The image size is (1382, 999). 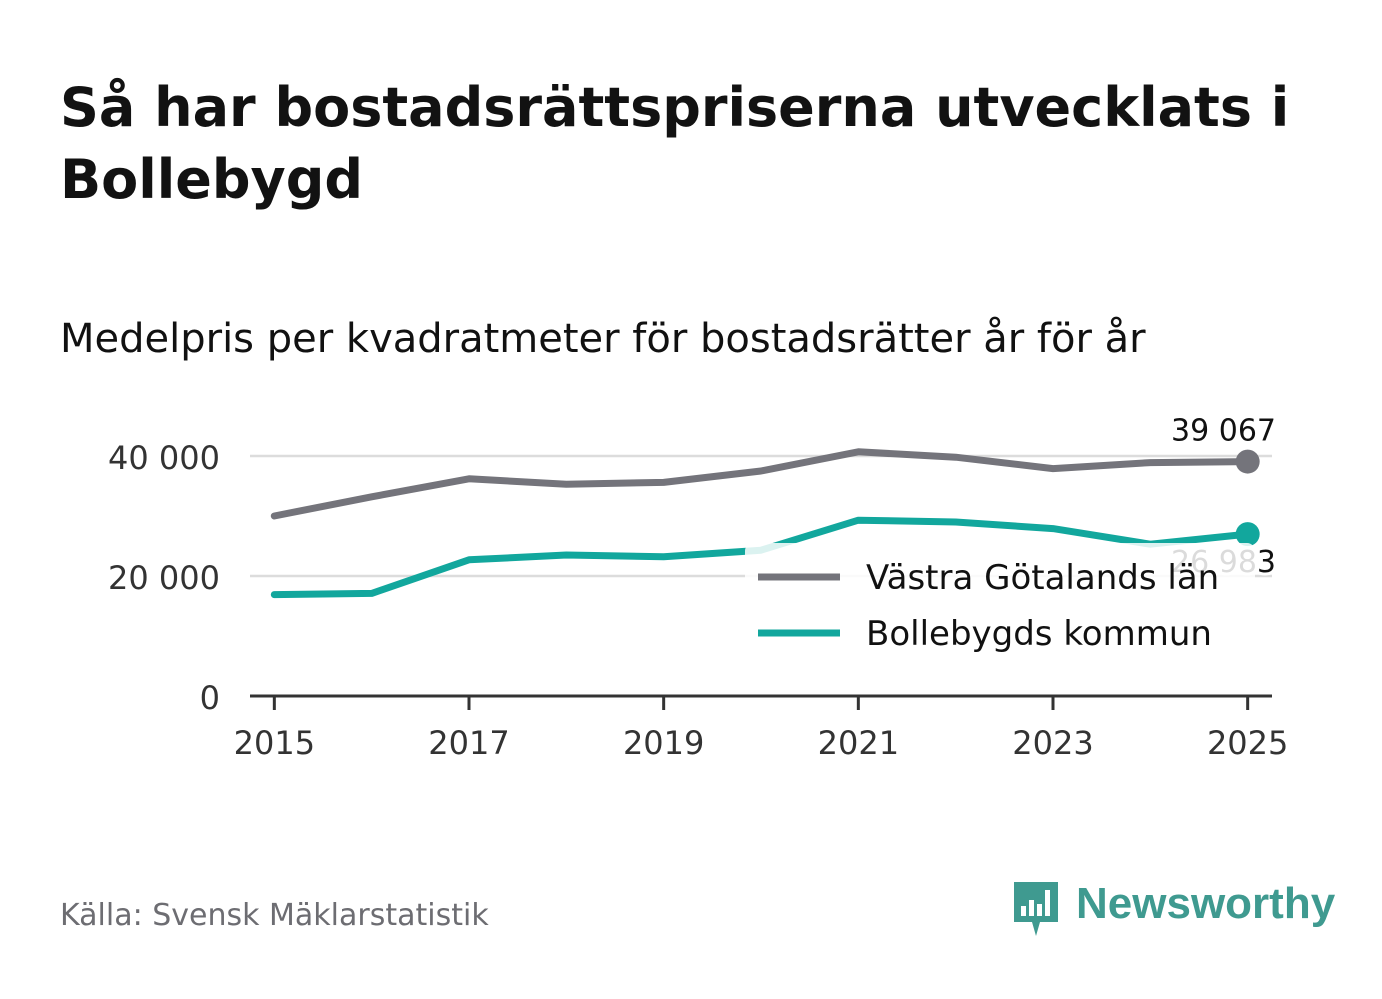 I want to click on x-tick-label: 2021, so click(x=858, y=743).